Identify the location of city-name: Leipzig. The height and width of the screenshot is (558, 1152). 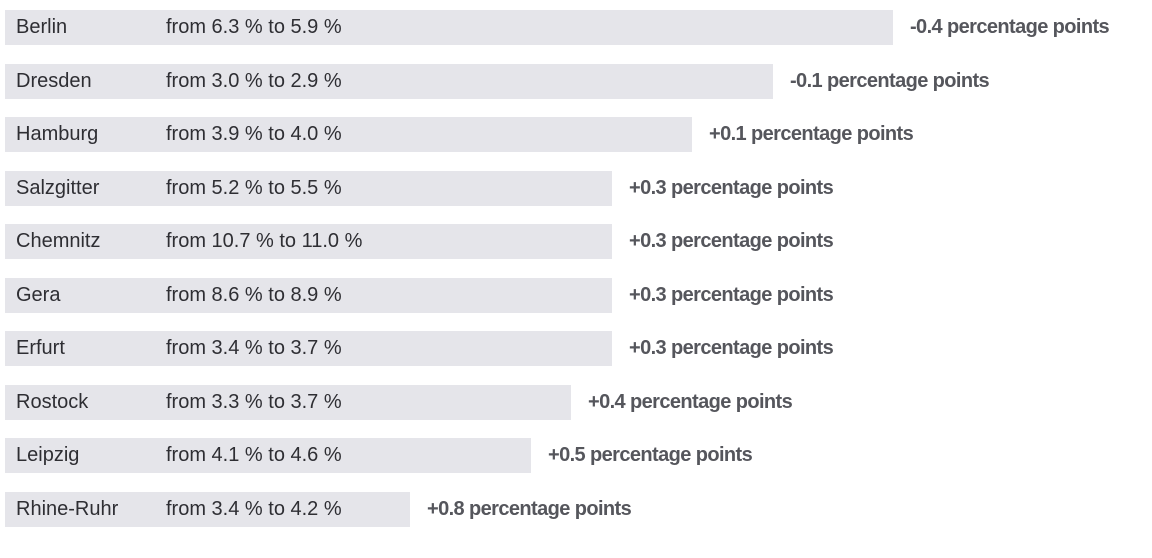
(48, 455).